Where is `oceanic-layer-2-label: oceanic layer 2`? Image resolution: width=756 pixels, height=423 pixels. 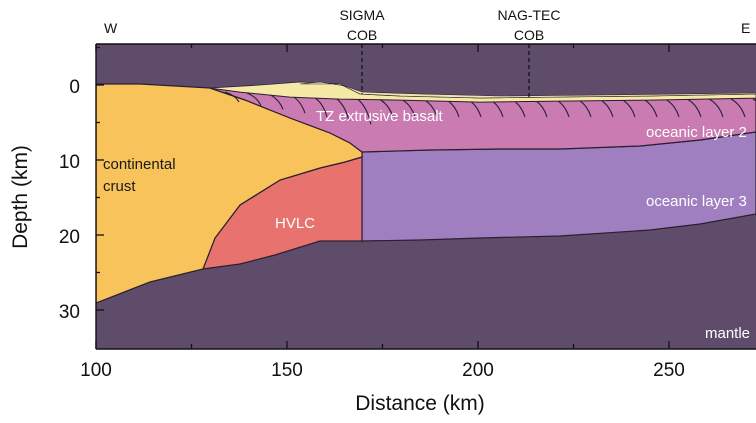 oceanic-layer-2-label: oceanic layer 2 is located at coordinates (696, 132).